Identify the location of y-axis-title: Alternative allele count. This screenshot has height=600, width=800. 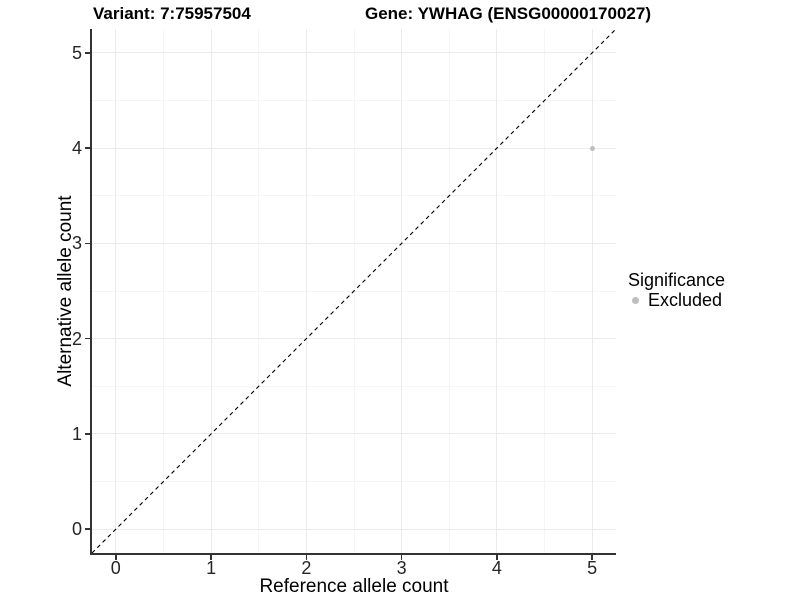
(65, 291).